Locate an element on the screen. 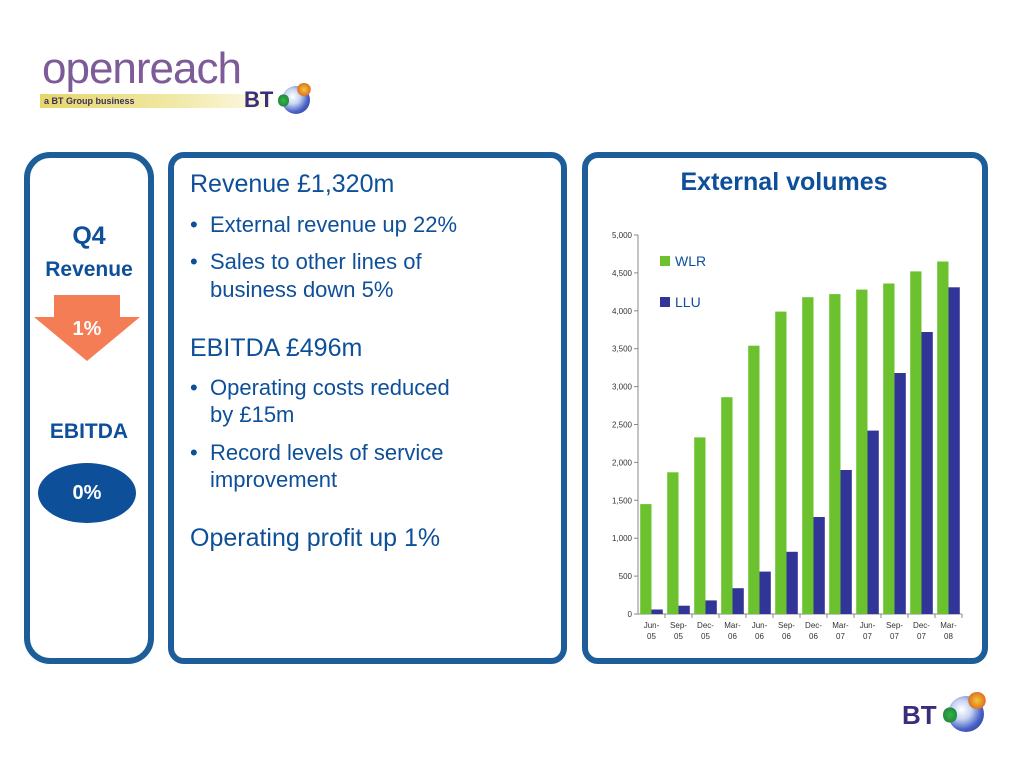  x-tick-label: 08 is located at coordinates (948, 636).